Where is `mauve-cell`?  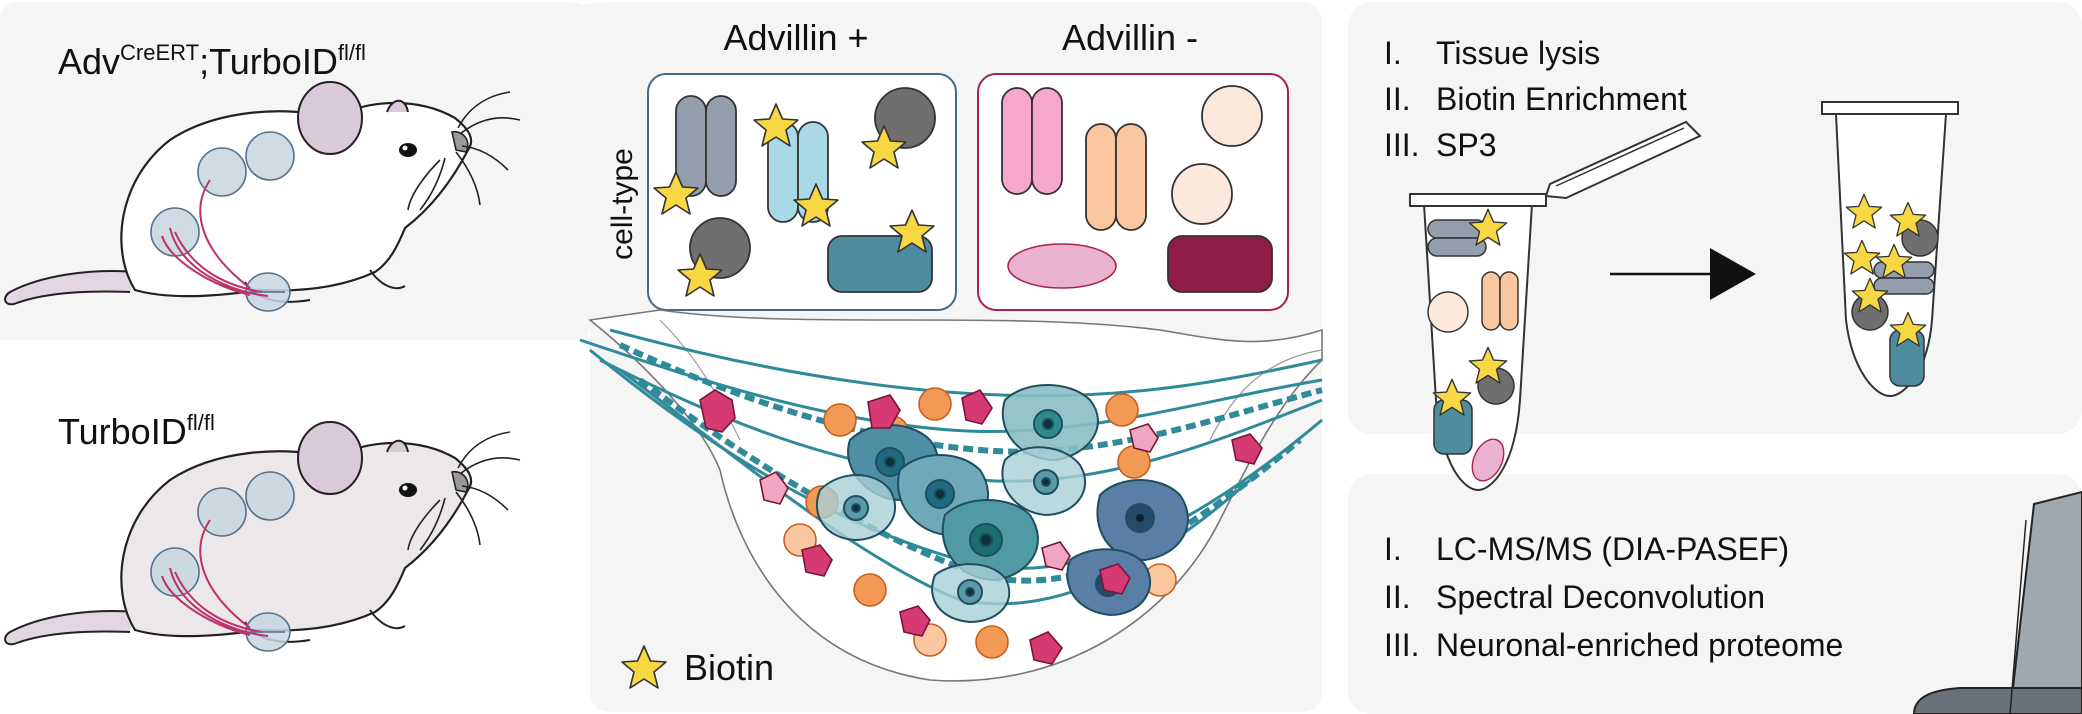
mauve-cell is located at coordinates (1062, 266).